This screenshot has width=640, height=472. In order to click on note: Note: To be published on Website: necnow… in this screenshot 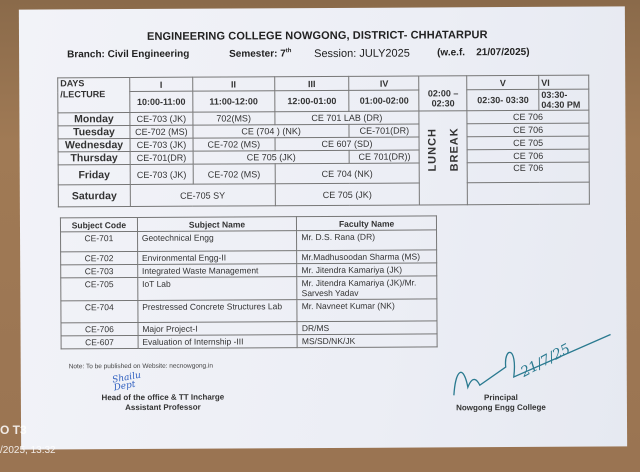, I will do `click(141, 366)`.